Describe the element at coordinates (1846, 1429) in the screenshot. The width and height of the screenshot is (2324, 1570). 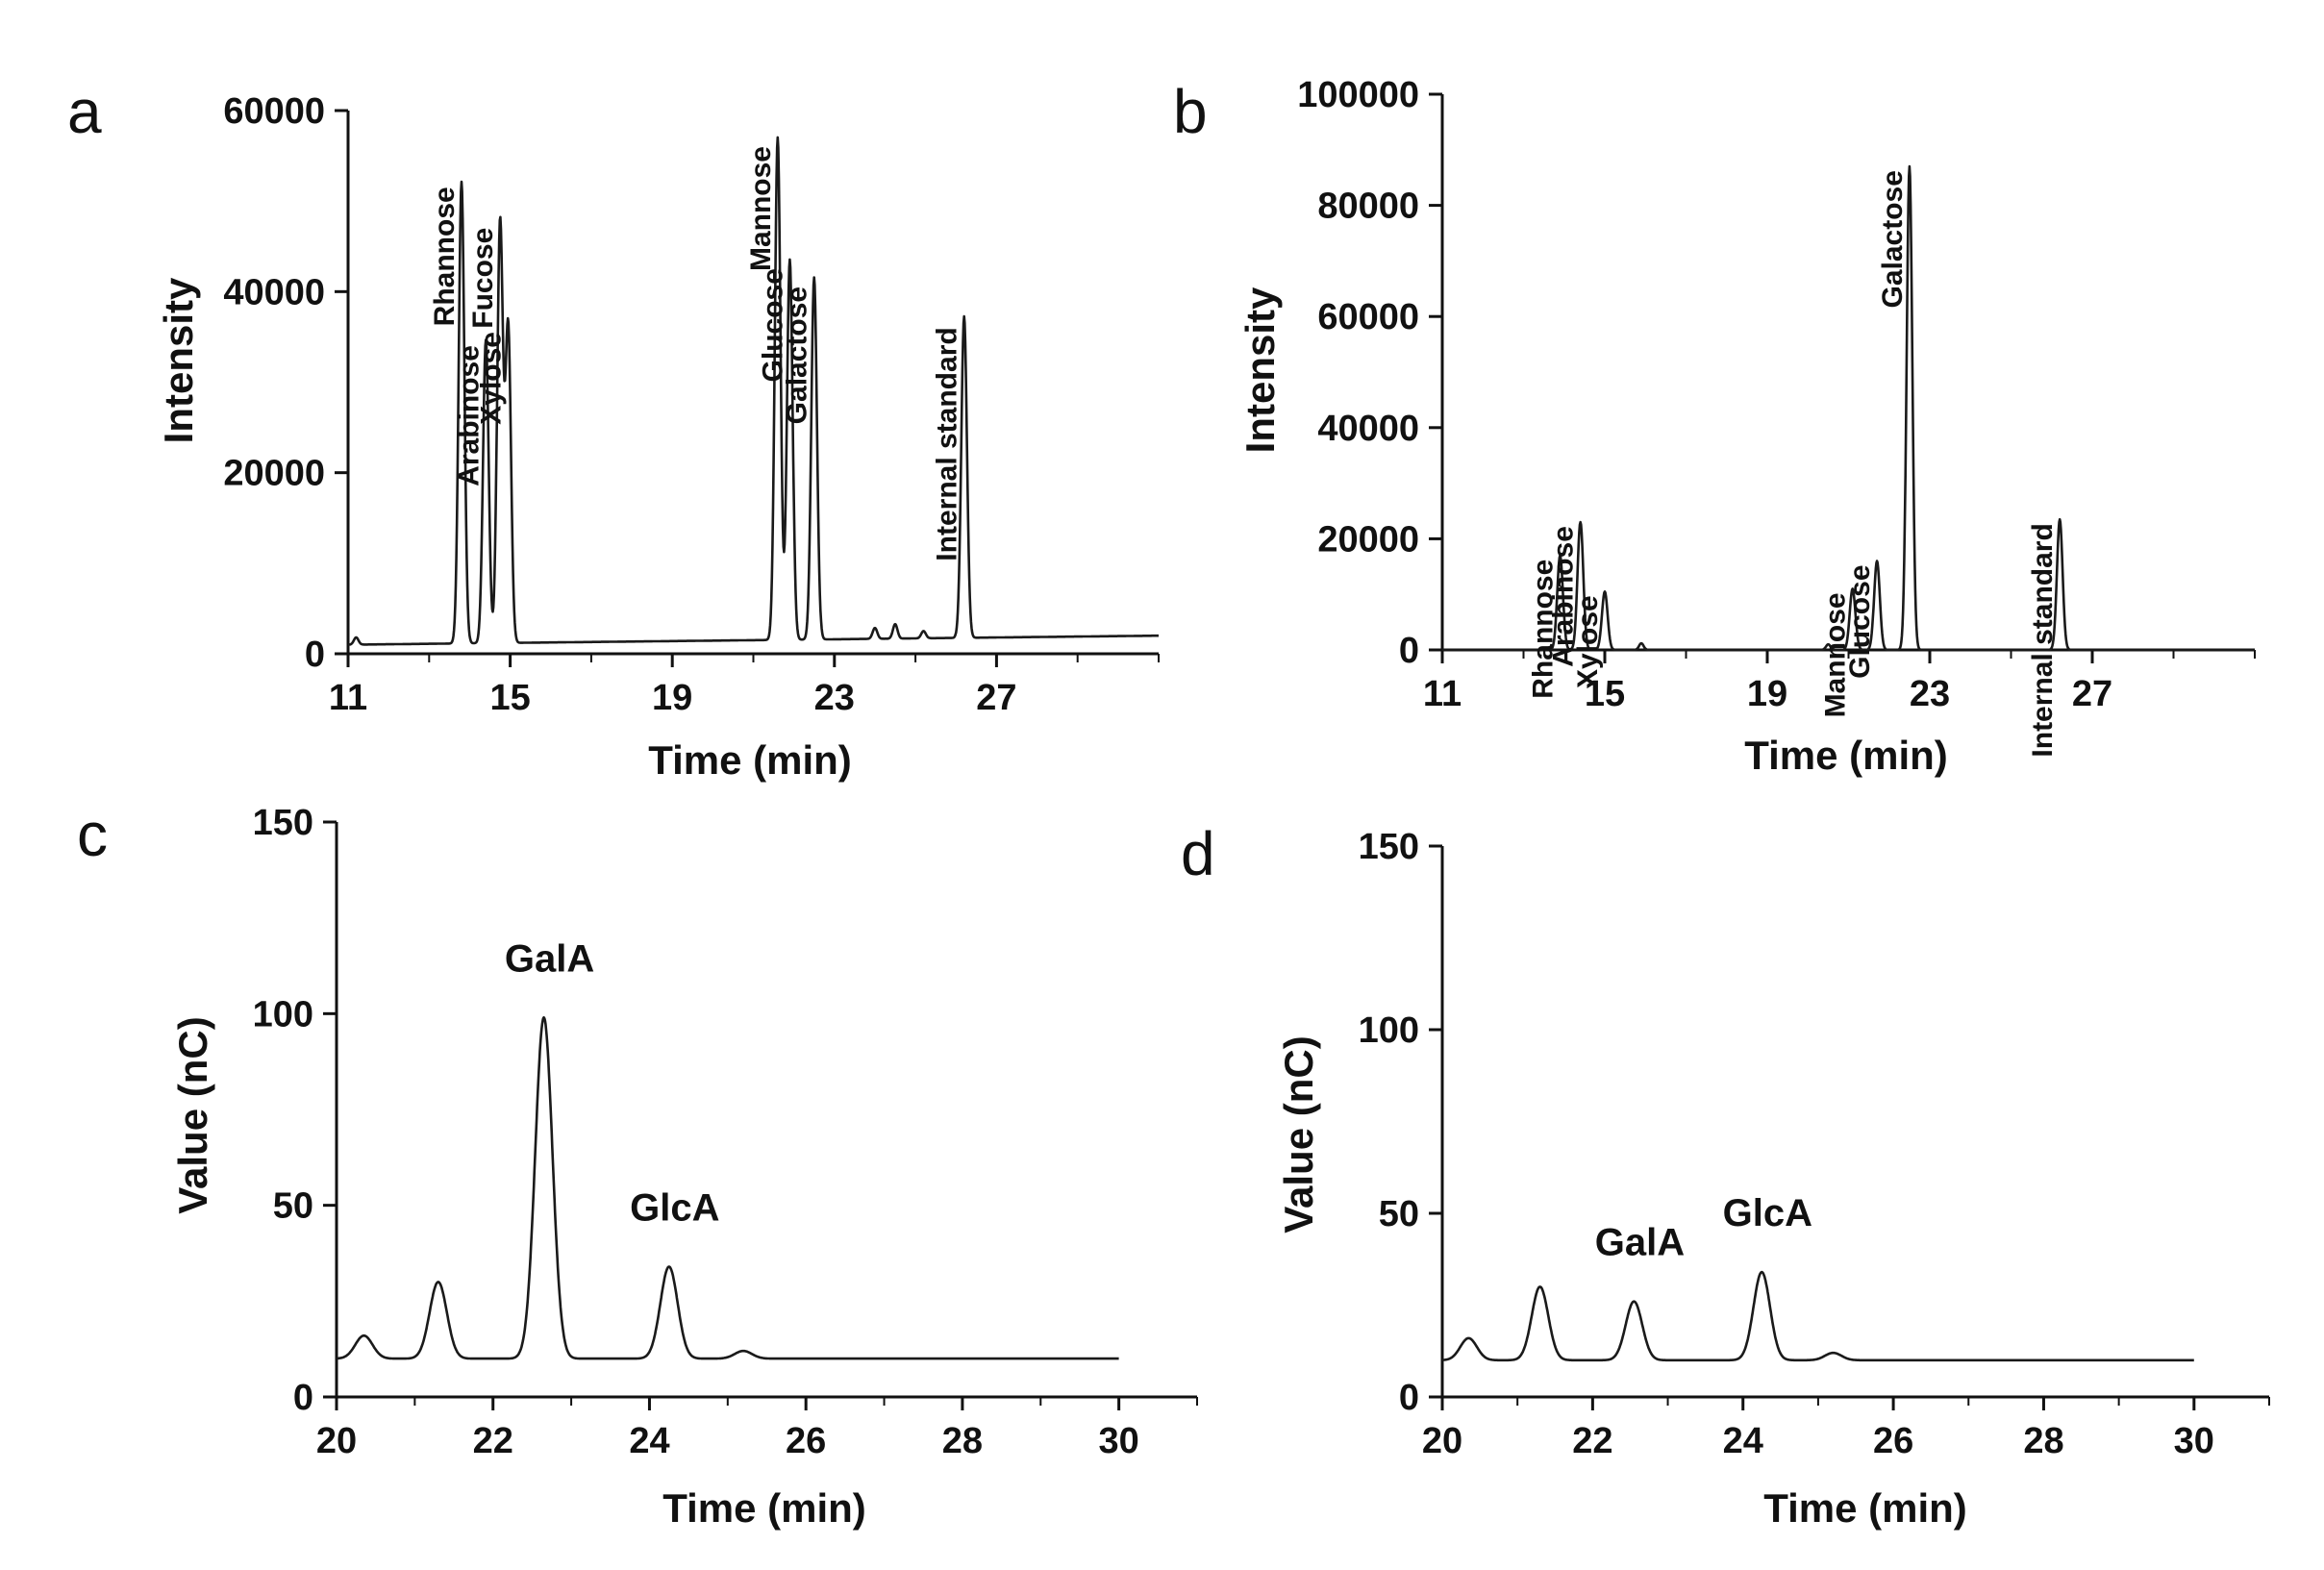
I see `x-axis-ticks-d: 20 22 24 26 28 30` at that location.